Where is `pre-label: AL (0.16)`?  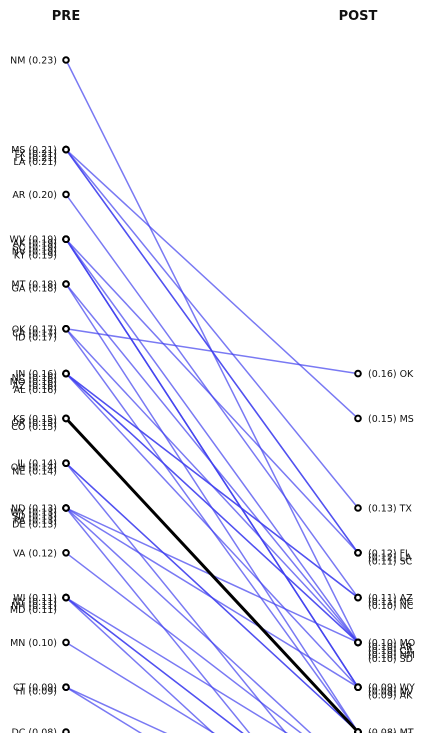
pre-label: AL (0.16) is located at coordinates (35, 390).